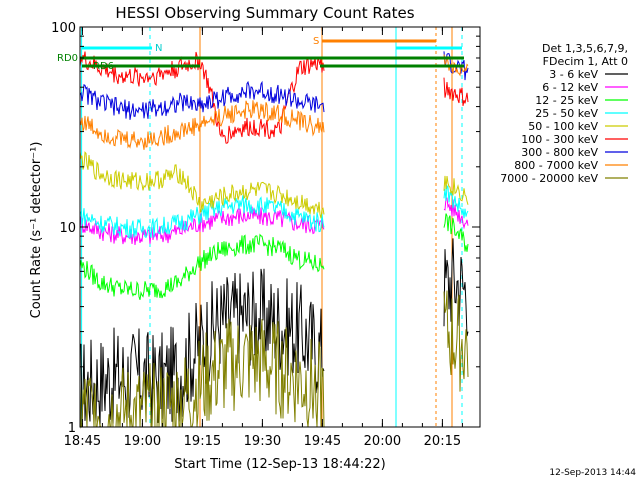 This screenshot has height=480, width=640. Describe the element at coordinates (63, 28) in the screenshot. I see `y-tick-label: 100` at that location.